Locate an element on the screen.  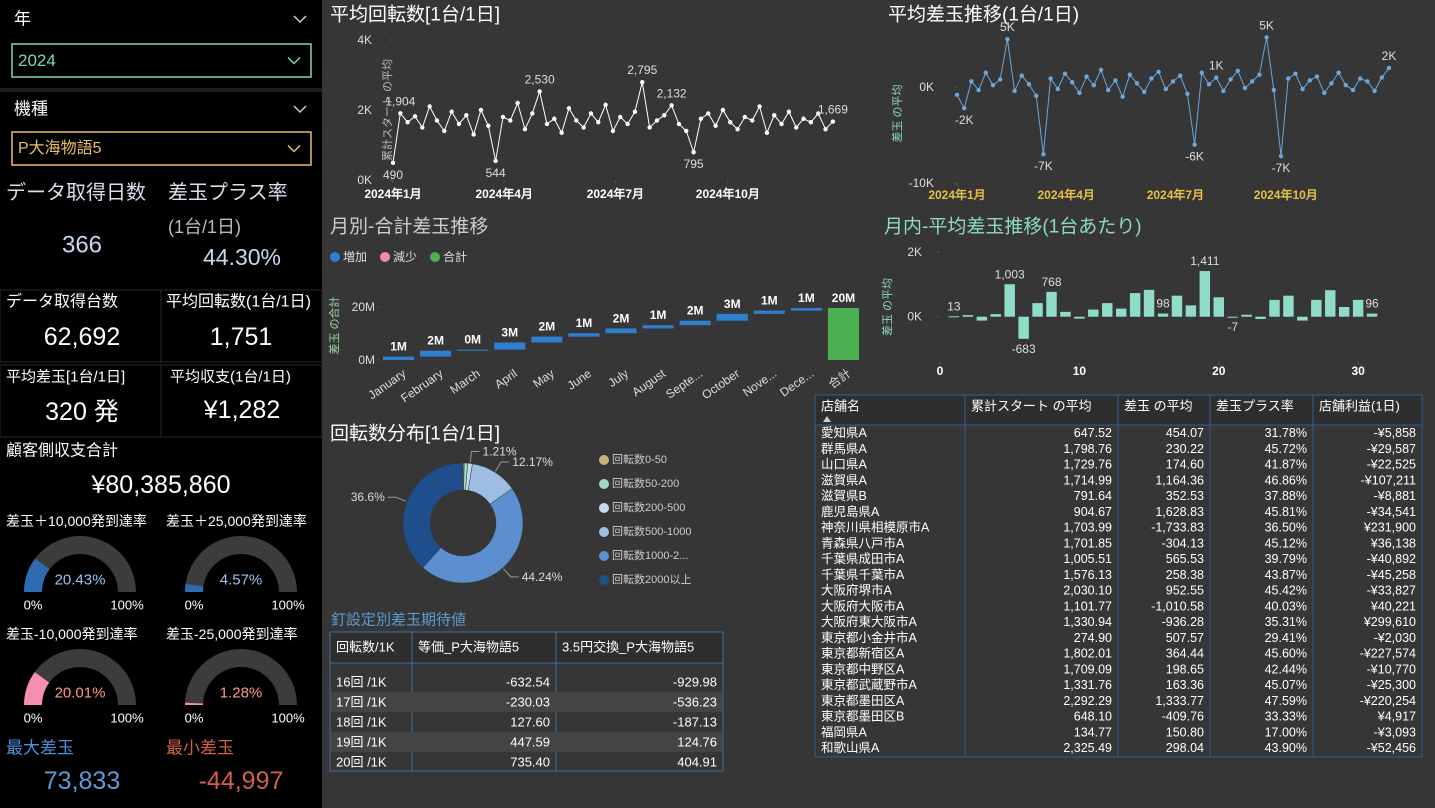
data-label: 0M is located at coordinates (472, 340).